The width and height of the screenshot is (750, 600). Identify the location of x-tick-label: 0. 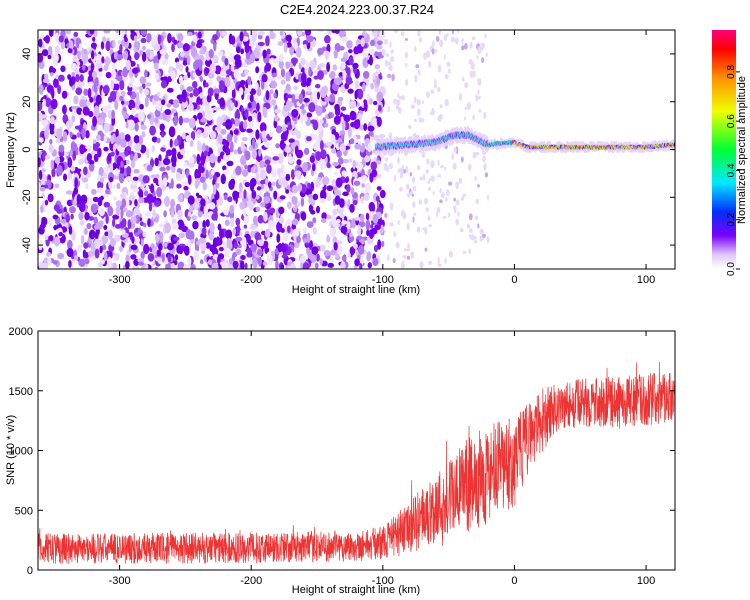
(514, 581).